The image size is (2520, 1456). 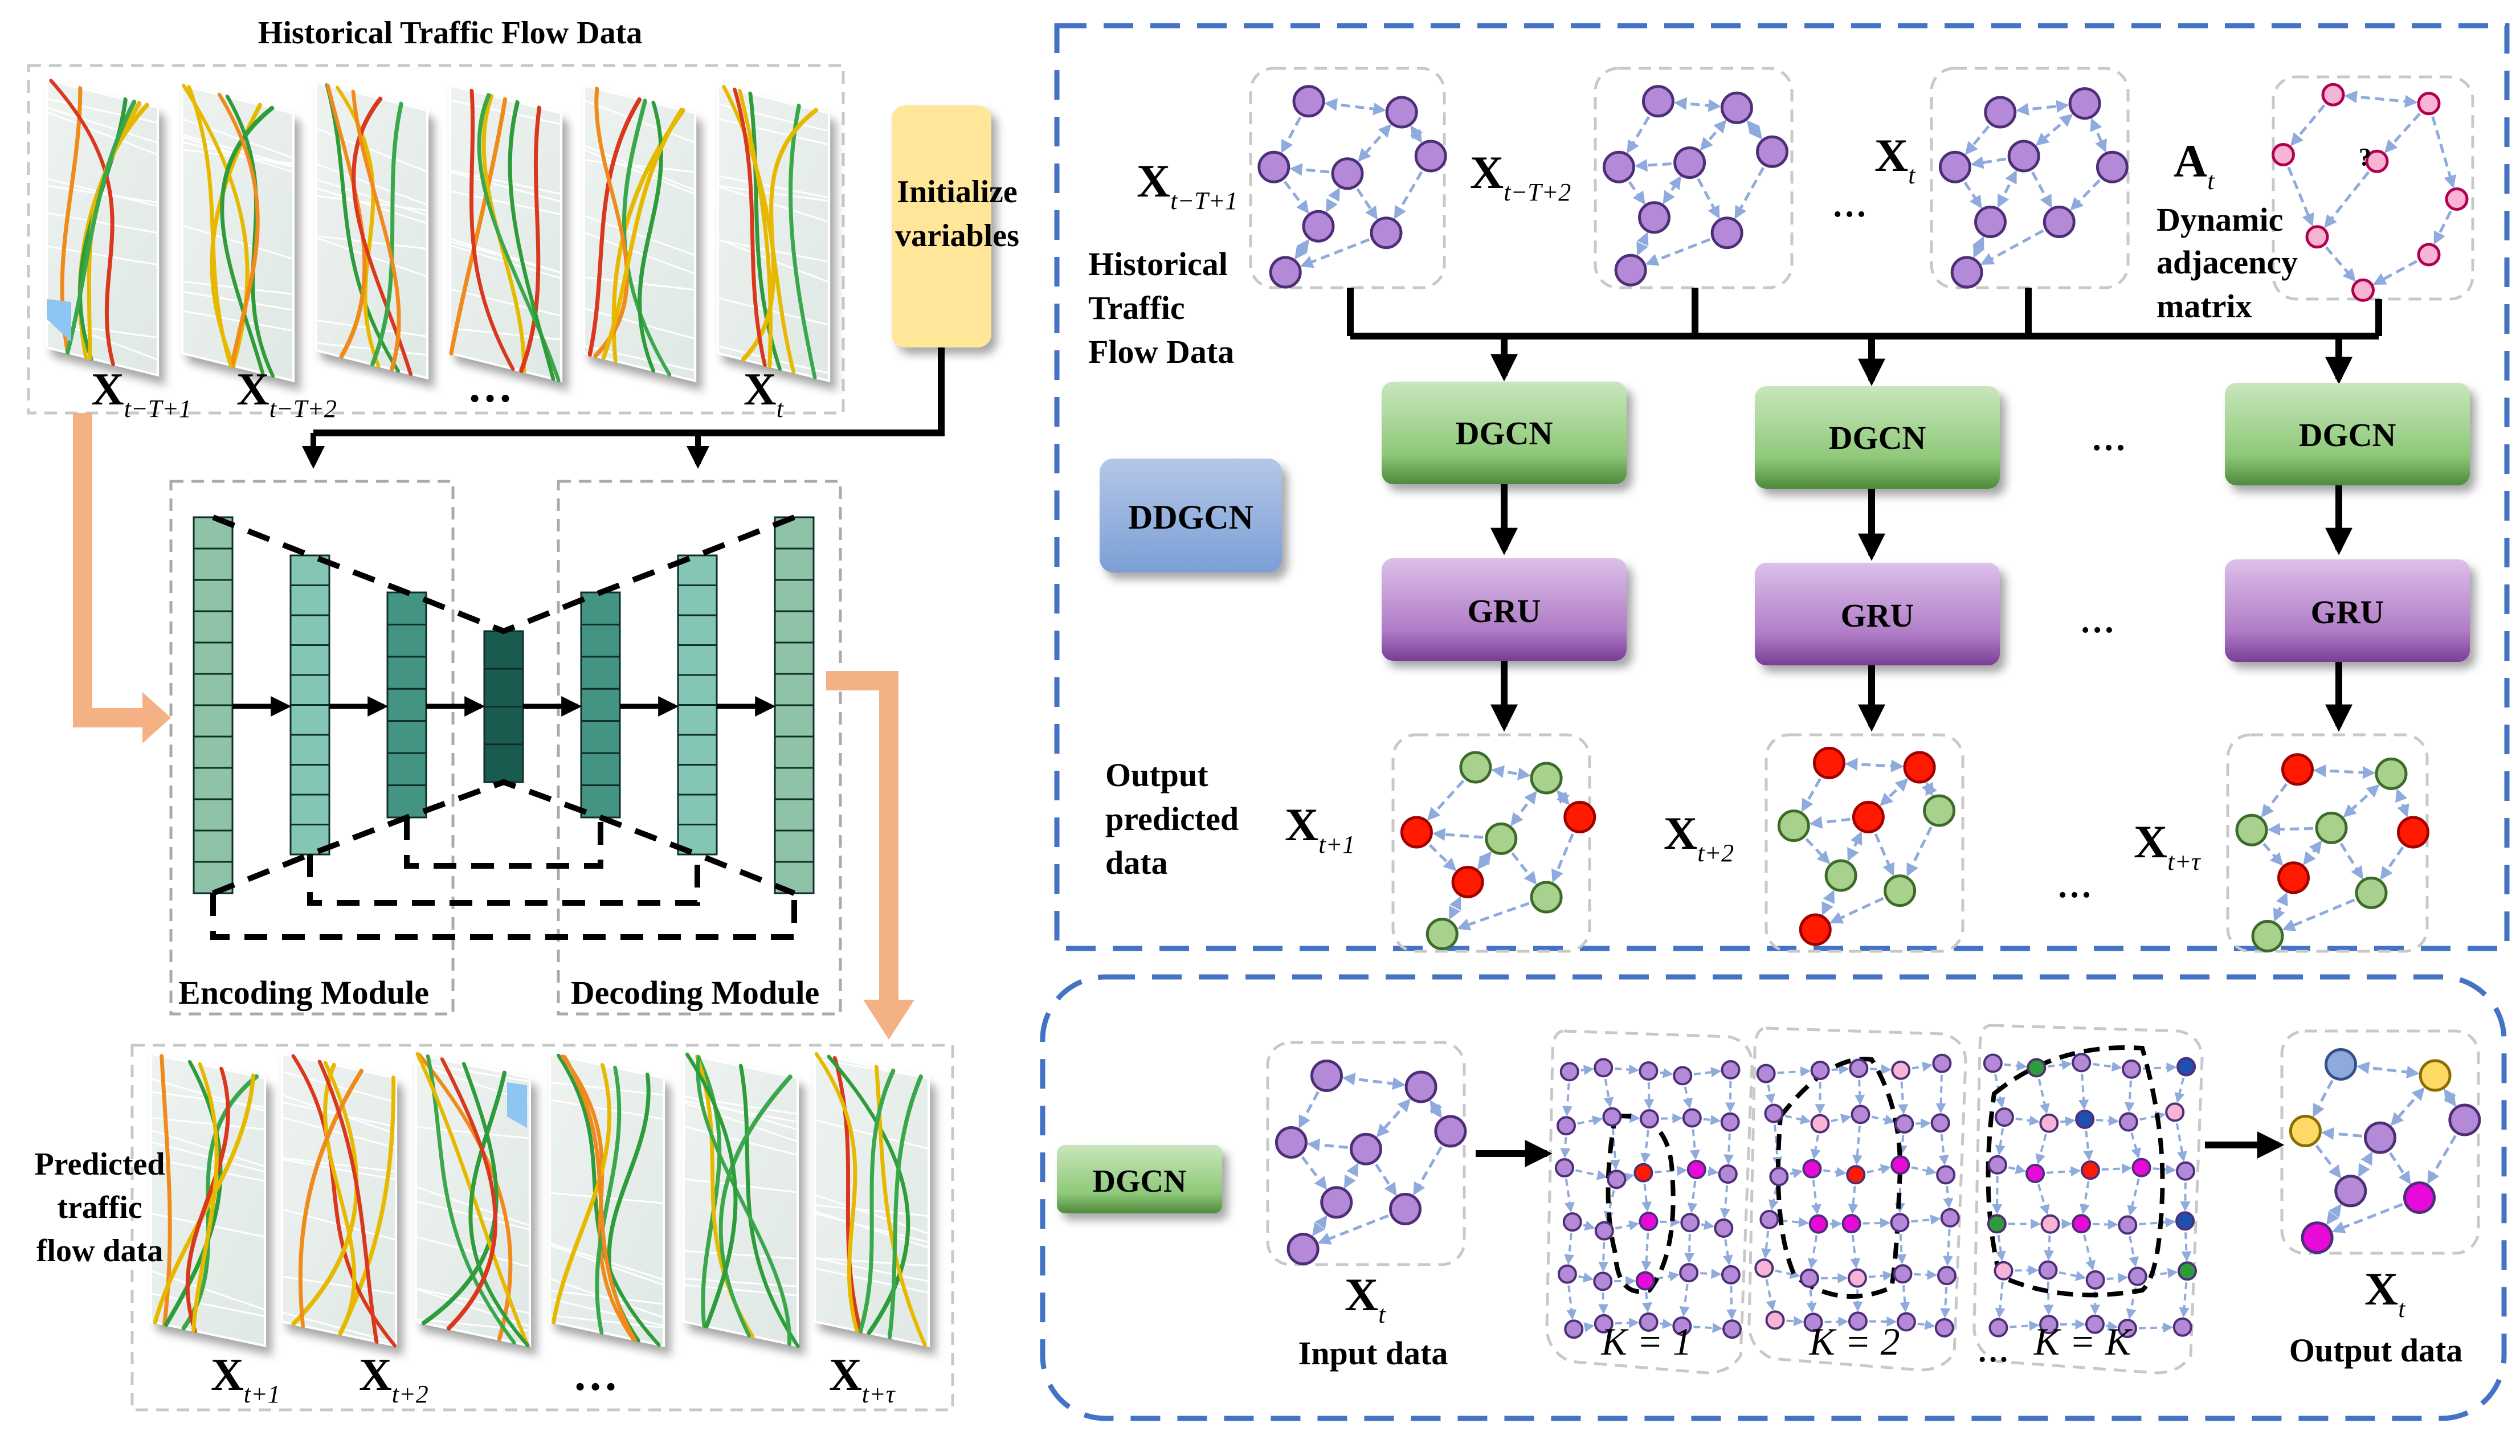 What do you see at coordinates (1187, 185) in the screenshot?
I see `hist-graph-label-1: Xt−T+1` at bounding box center [1187, 185].